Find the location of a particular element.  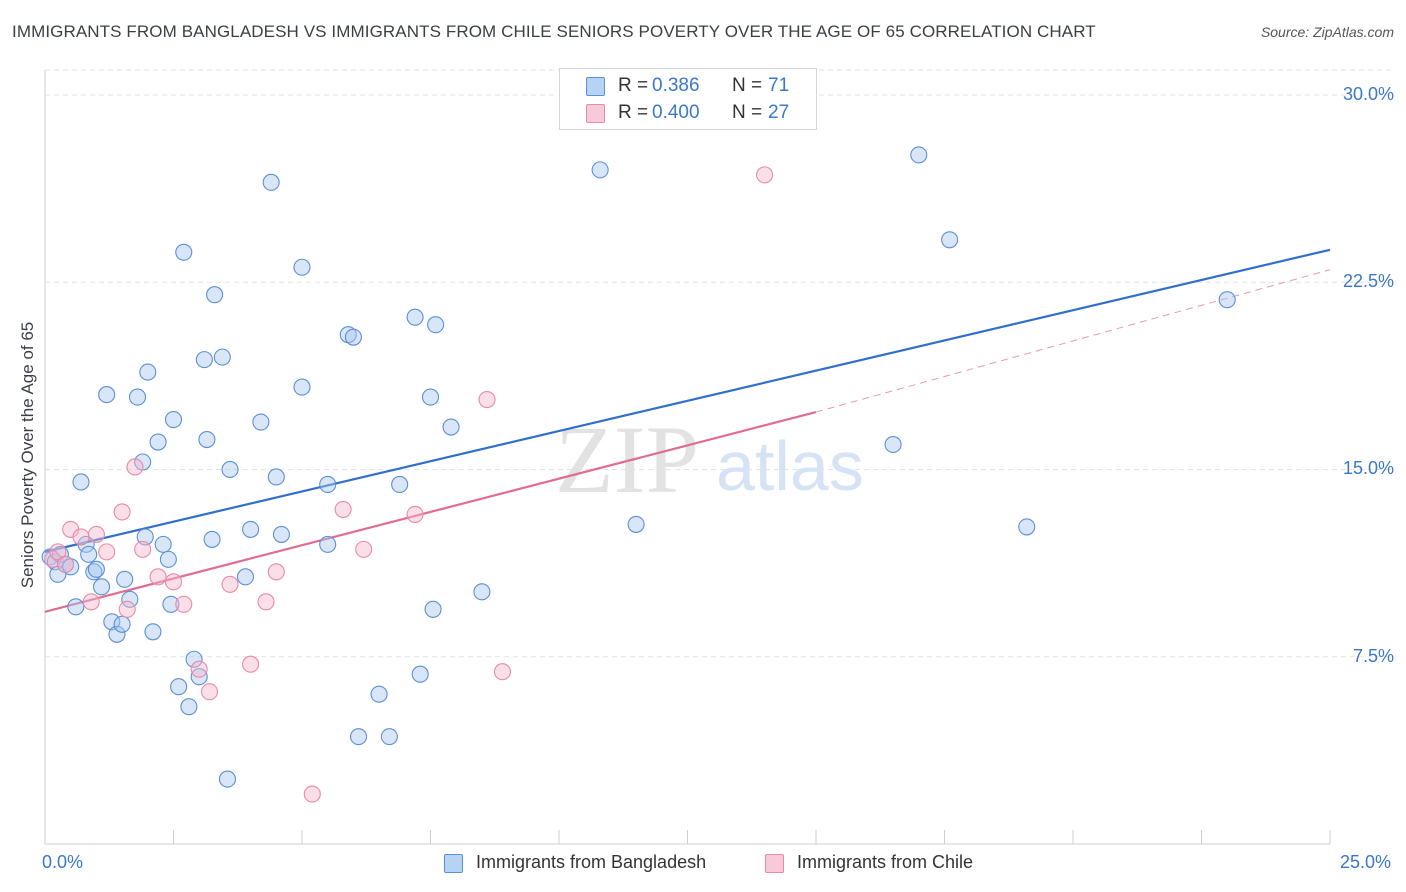

legend-label-chile: Immigrants from Chile is located at coordinates (885, 862).